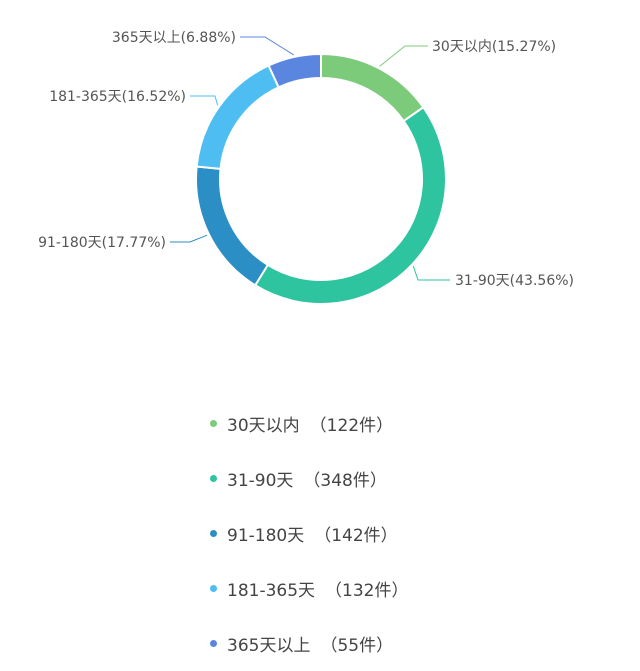  What do you see at coordinates (271, 591) in the screenshot?
I see `legend-label: 181-365天` at bounding box center [271, 591].